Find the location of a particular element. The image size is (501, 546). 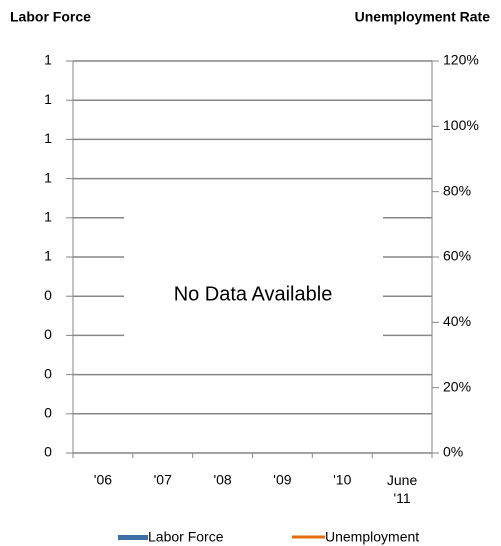

y2-tick-label: 80% is located at coordinates (457, 190).